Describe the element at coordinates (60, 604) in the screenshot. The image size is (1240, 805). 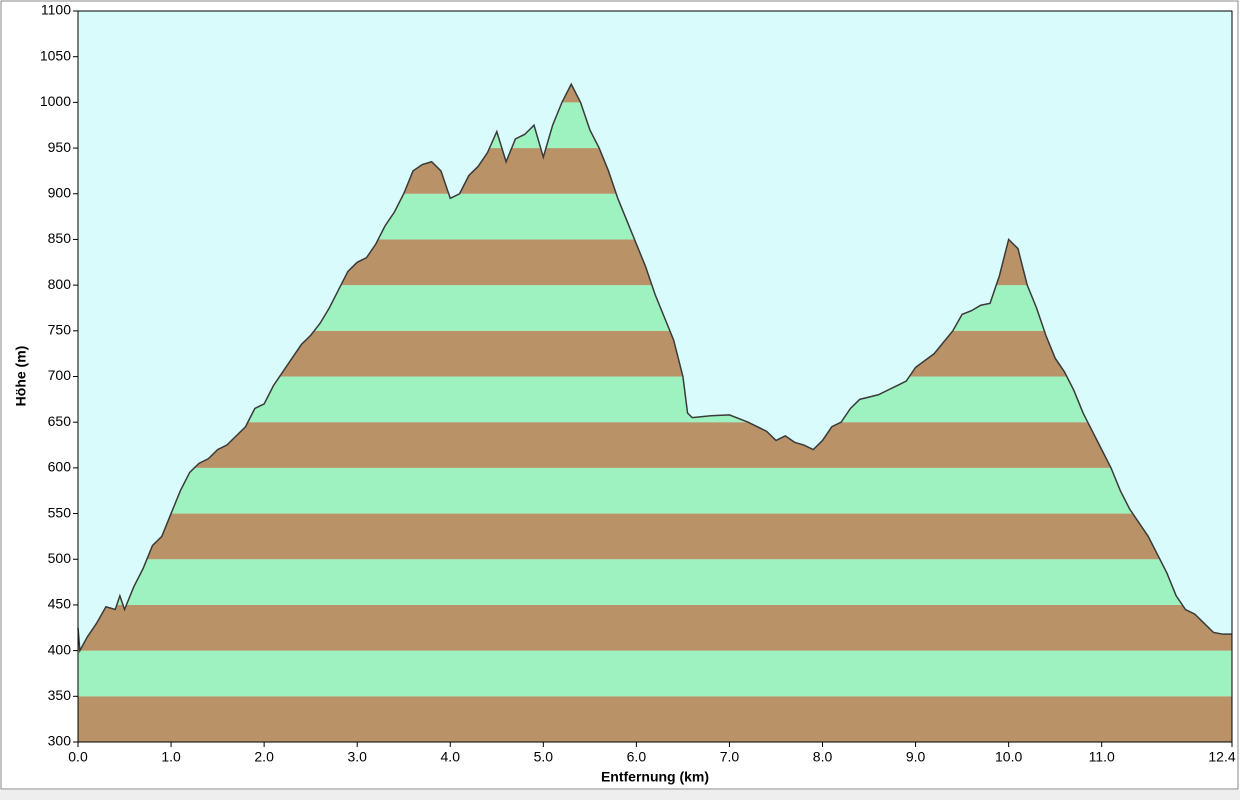
I see `y-tick-label: 450` at that location.